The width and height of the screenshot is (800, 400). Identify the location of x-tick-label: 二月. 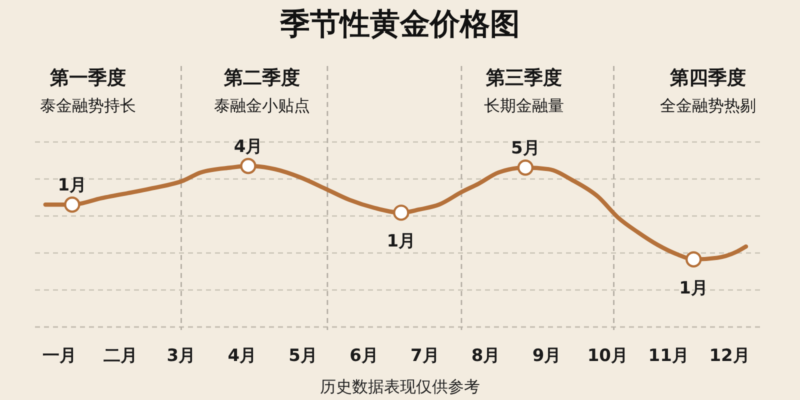
(120, 356).